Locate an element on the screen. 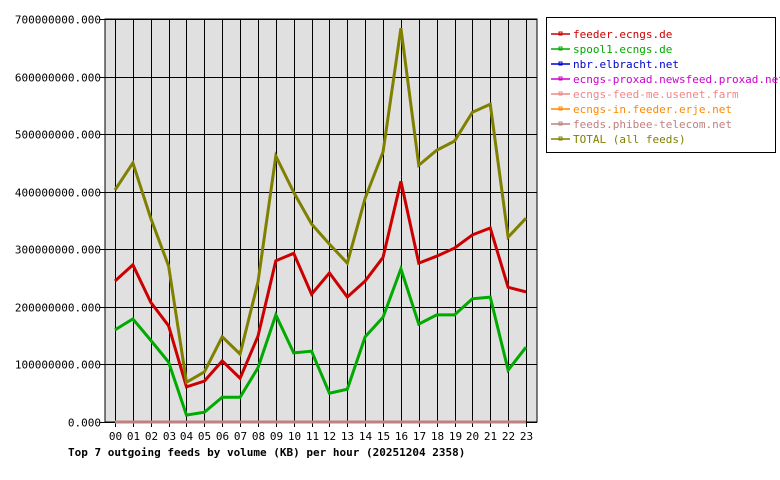 The image size is (780, 480). x-tick-label: 13 is located at coordinates (347, 436).